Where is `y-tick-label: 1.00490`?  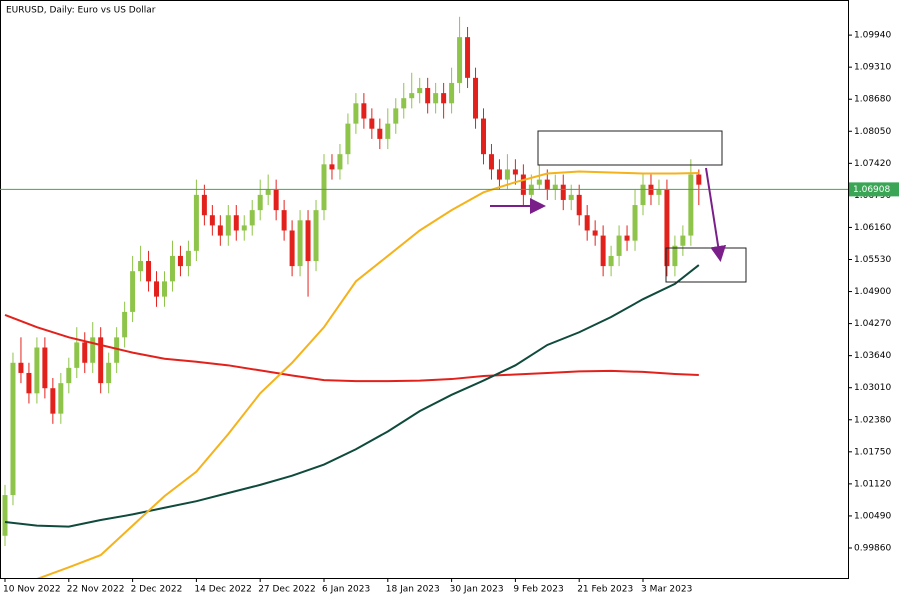
y-tick-label: 1.00490 is located at coordinates (872, 516).